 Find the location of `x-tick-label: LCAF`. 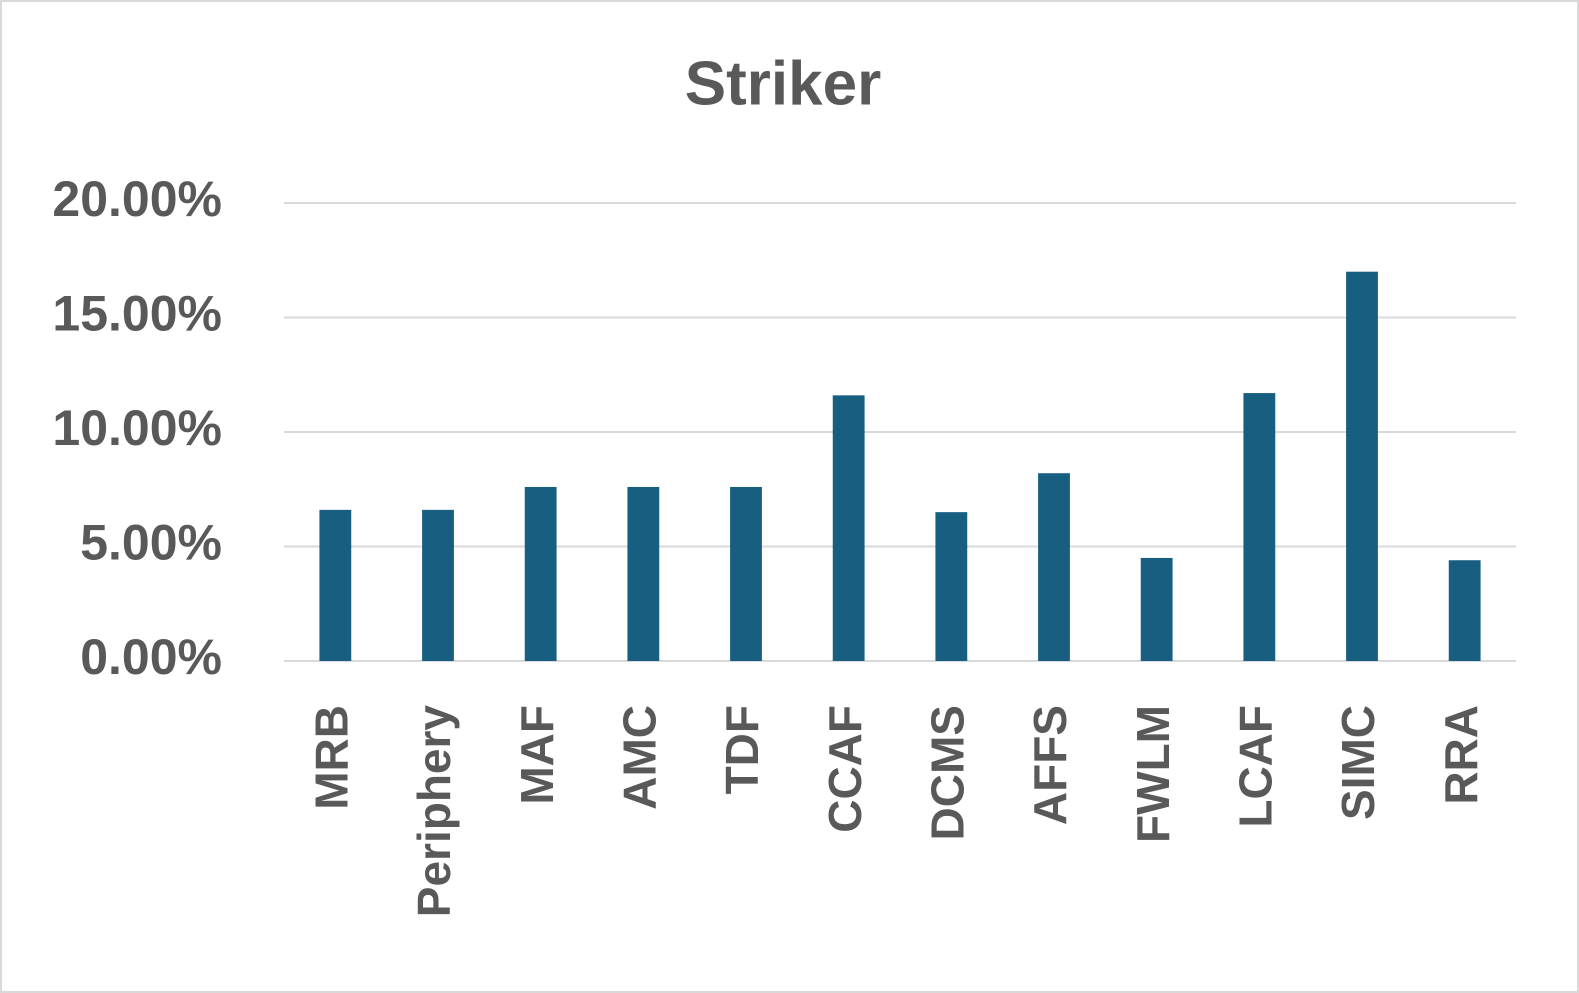

x-tick-label: LCAF is located at coordinates (1255, 766).